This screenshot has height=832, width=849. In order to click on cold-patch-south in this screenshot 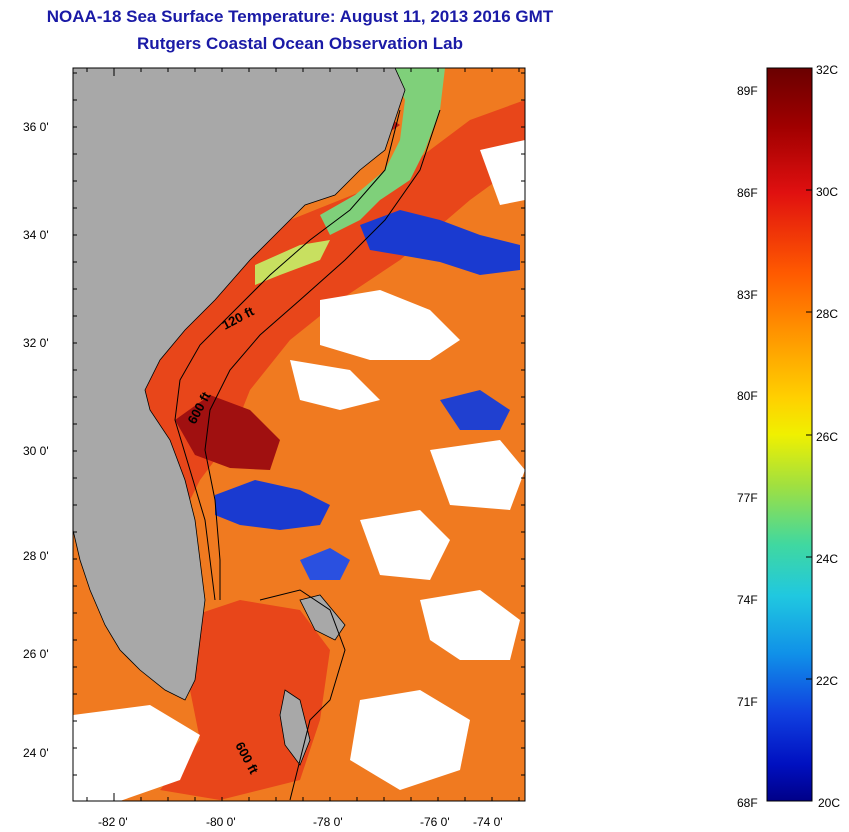, I will do `click(325, 564)`.